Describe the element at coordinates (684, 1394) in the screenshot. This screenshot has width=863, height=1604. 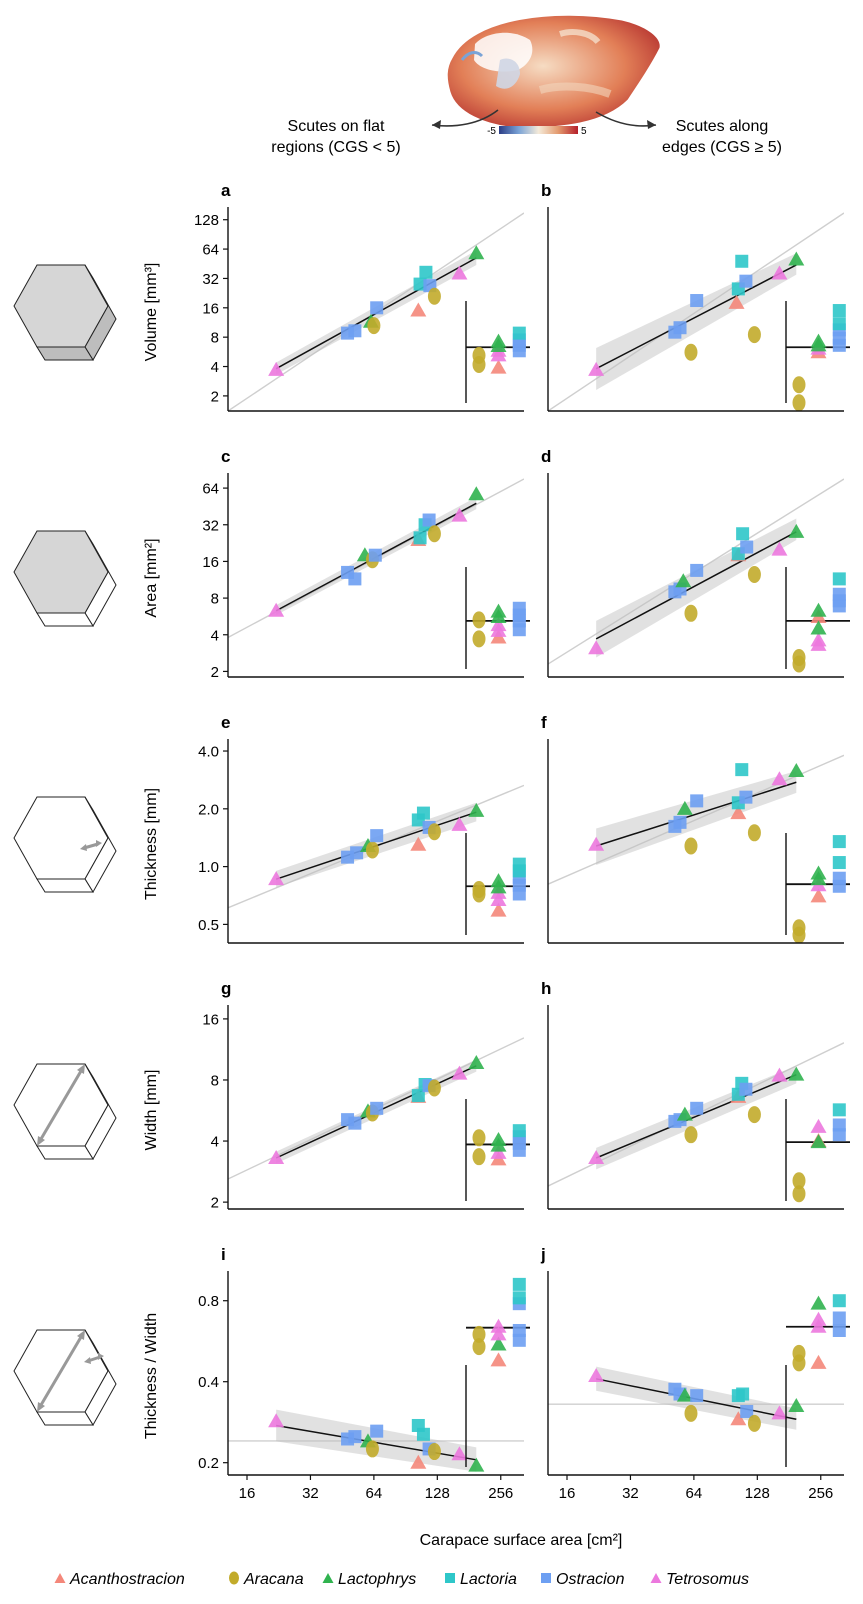
I see `data-point-j-lactophrys` at that location.